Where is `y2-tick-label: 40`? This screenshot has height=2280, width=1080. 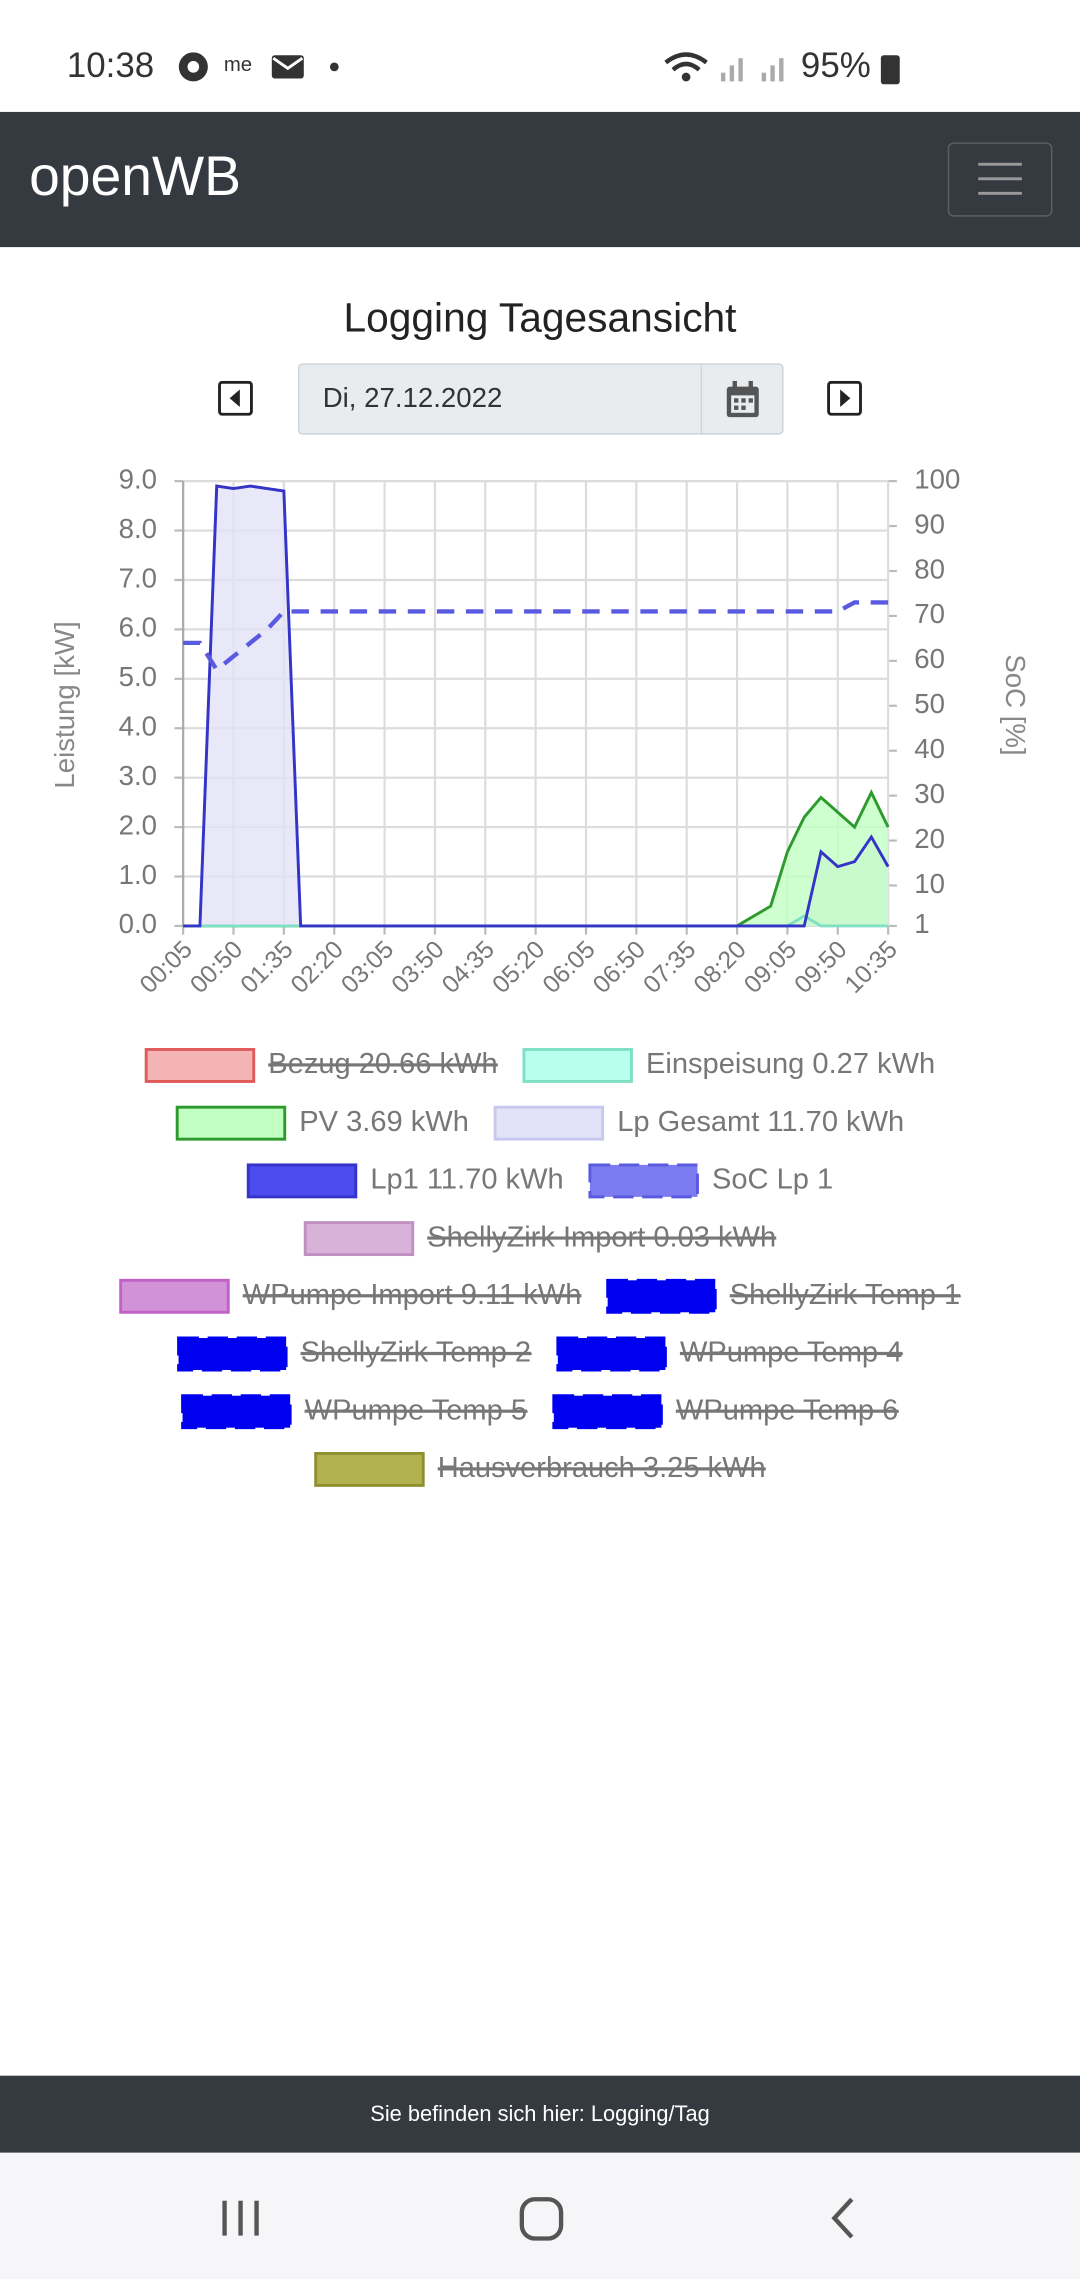
y2-tick-label: 40 is located at coordinates (929, 748).